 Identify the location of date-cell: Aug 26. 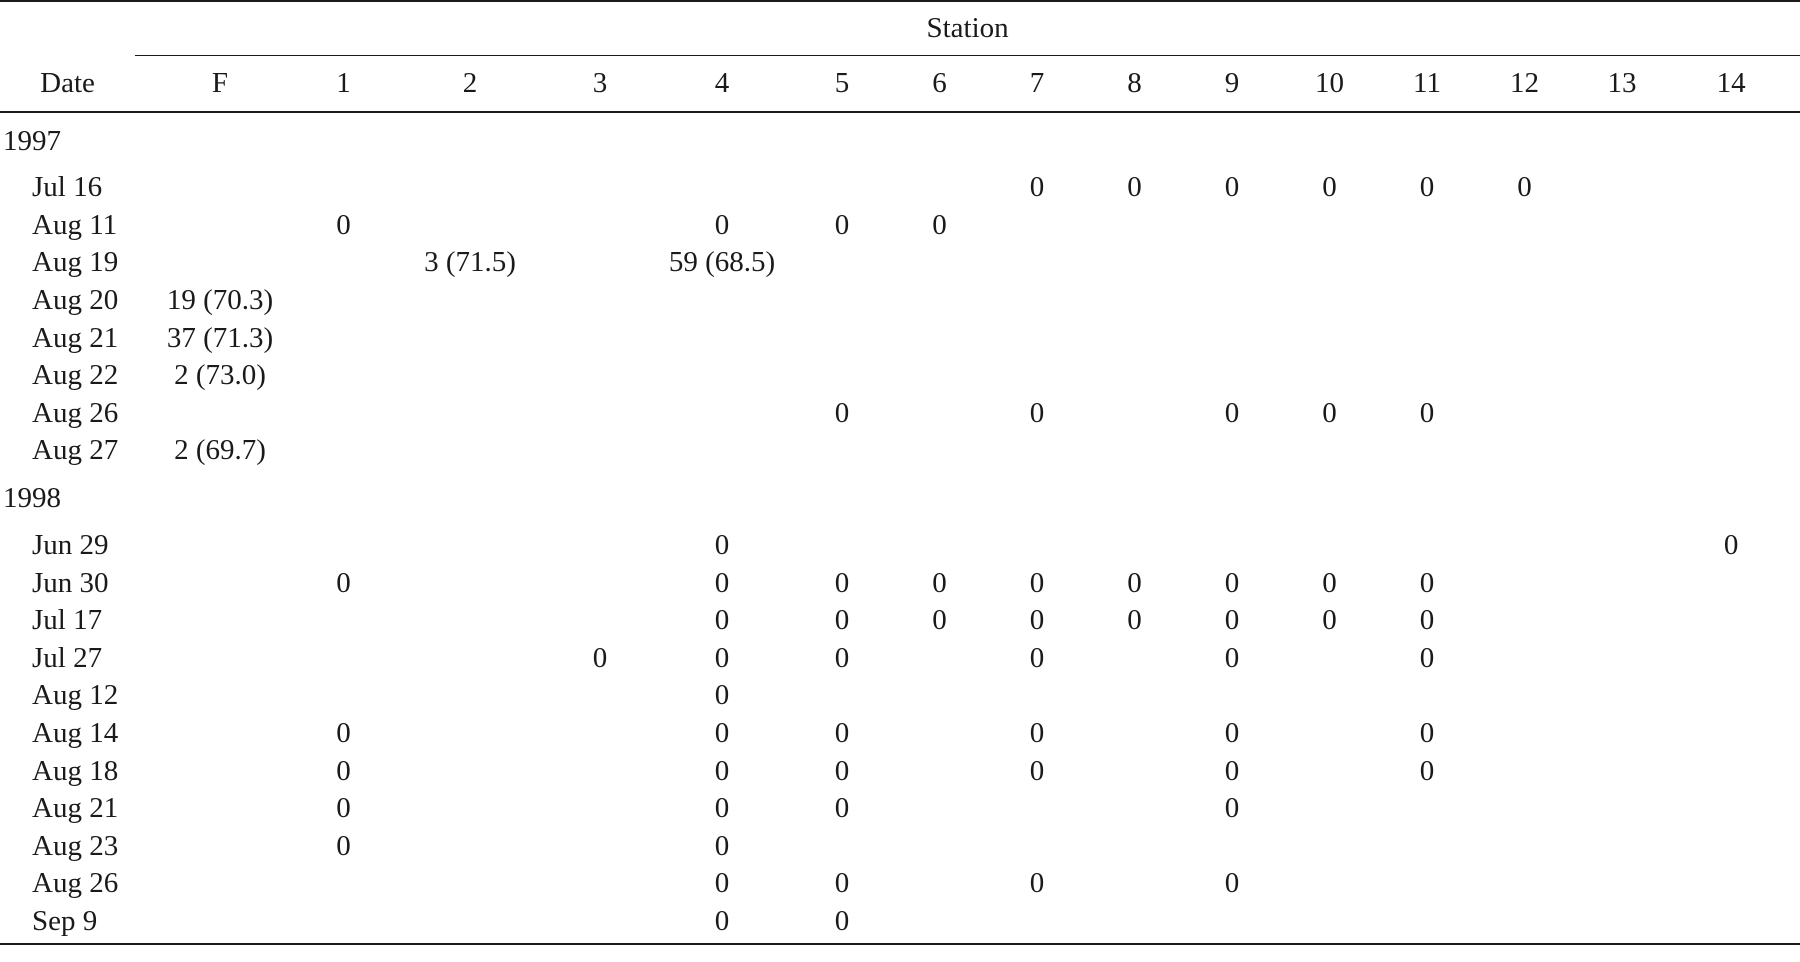
(75, 883).